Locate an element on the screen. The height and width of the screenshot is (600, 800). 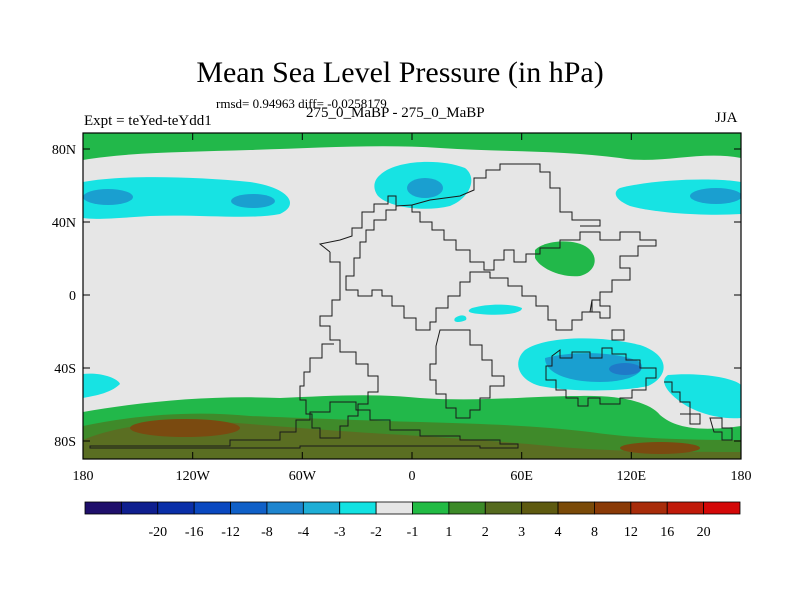
blue-core-pacific is located at coordinates (253, 201).